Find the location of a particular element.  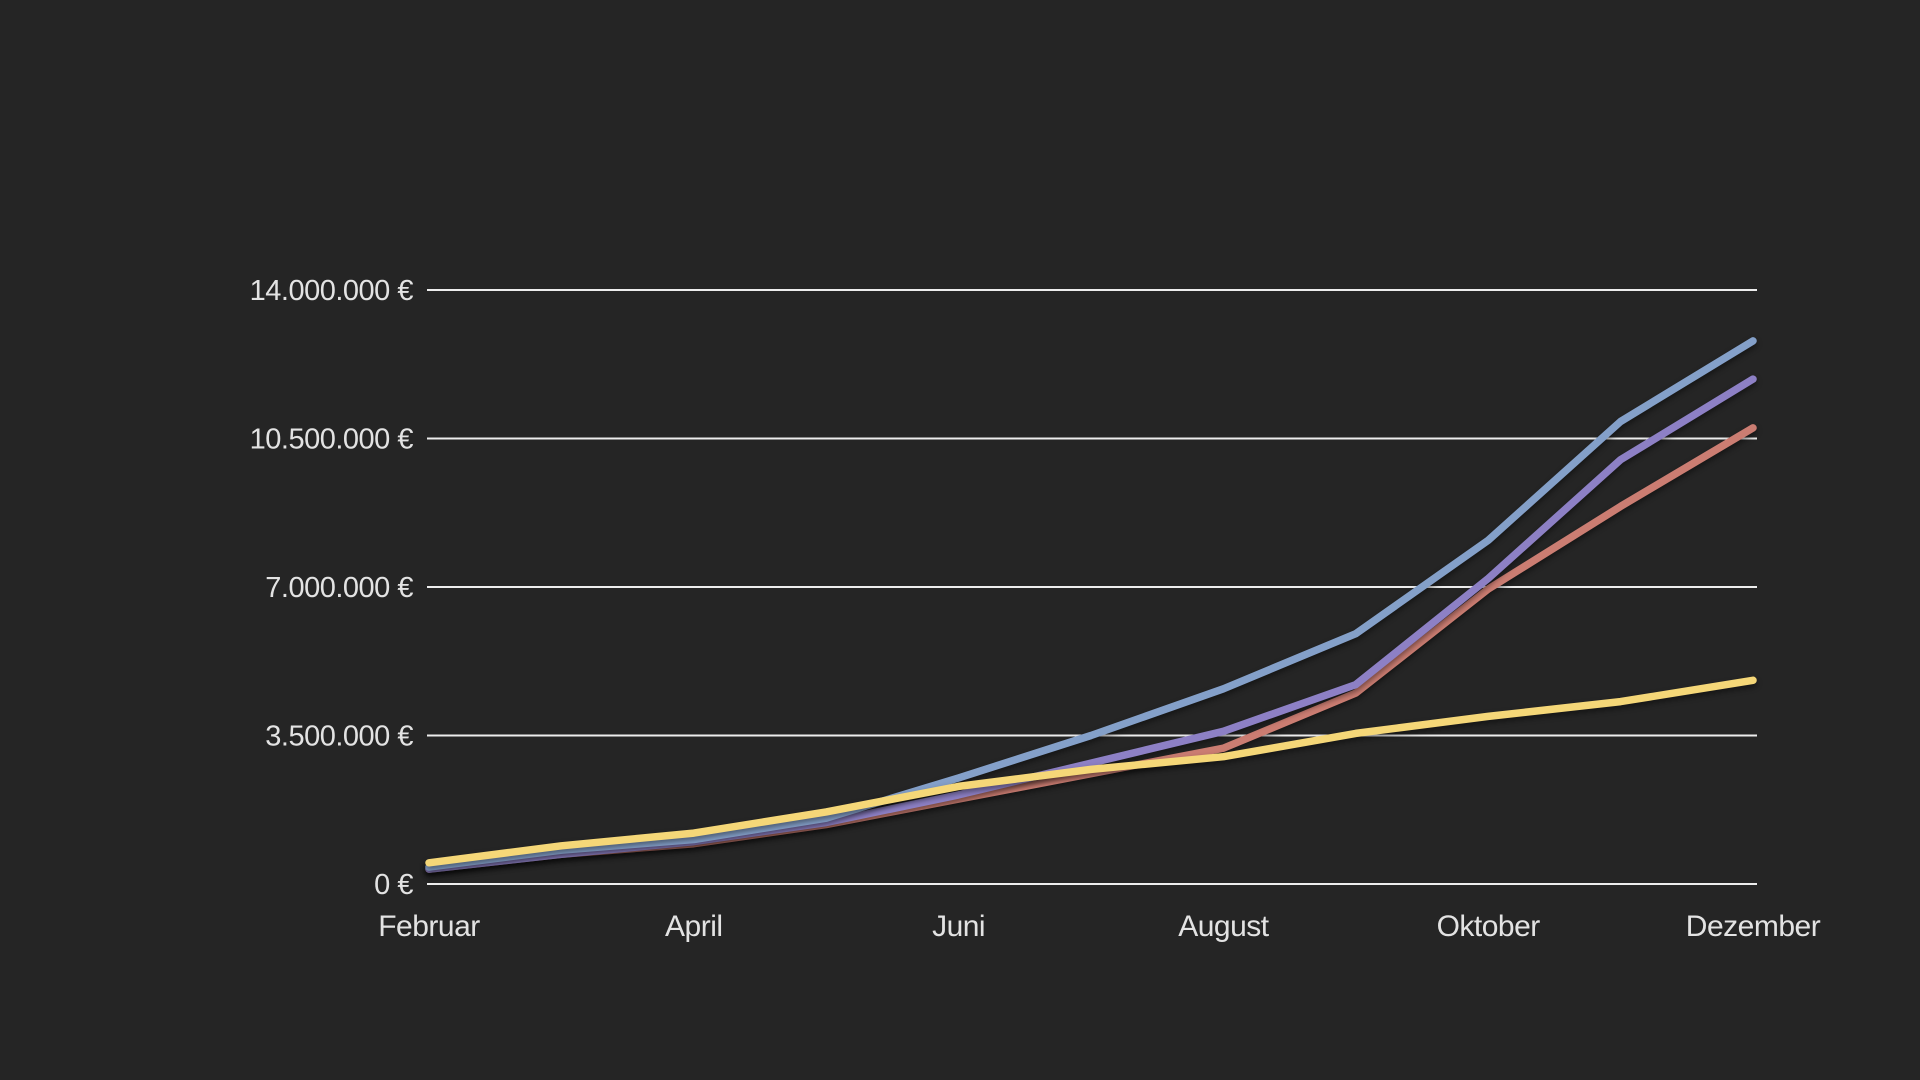

y-axis-tick-label: 7.000.000 € is located at coordinates (339, 588).